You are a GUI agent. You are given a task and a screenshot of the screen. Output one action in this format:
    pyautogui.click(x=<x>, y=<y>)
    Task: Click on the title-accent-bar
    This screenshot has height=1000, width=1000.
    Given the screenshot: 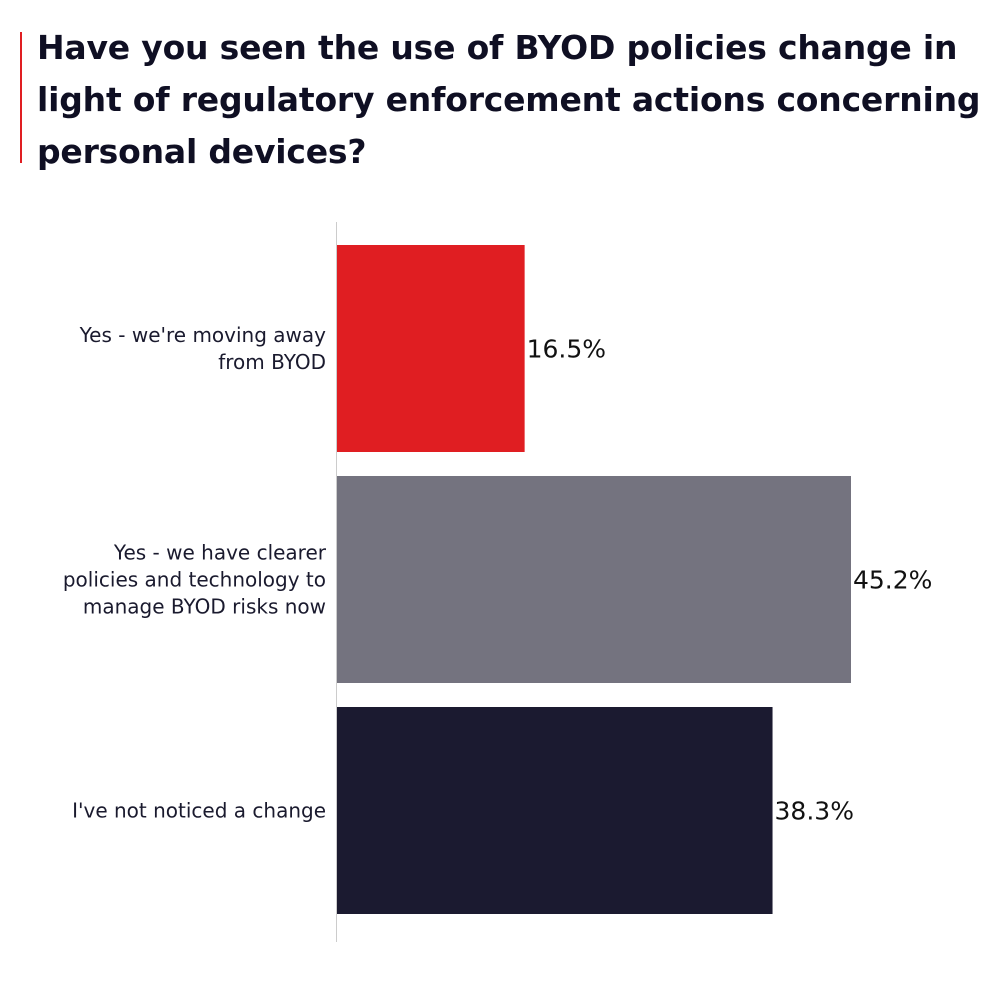 What is the action you would take?
    pyautogui.click(x=21, y=97)
    